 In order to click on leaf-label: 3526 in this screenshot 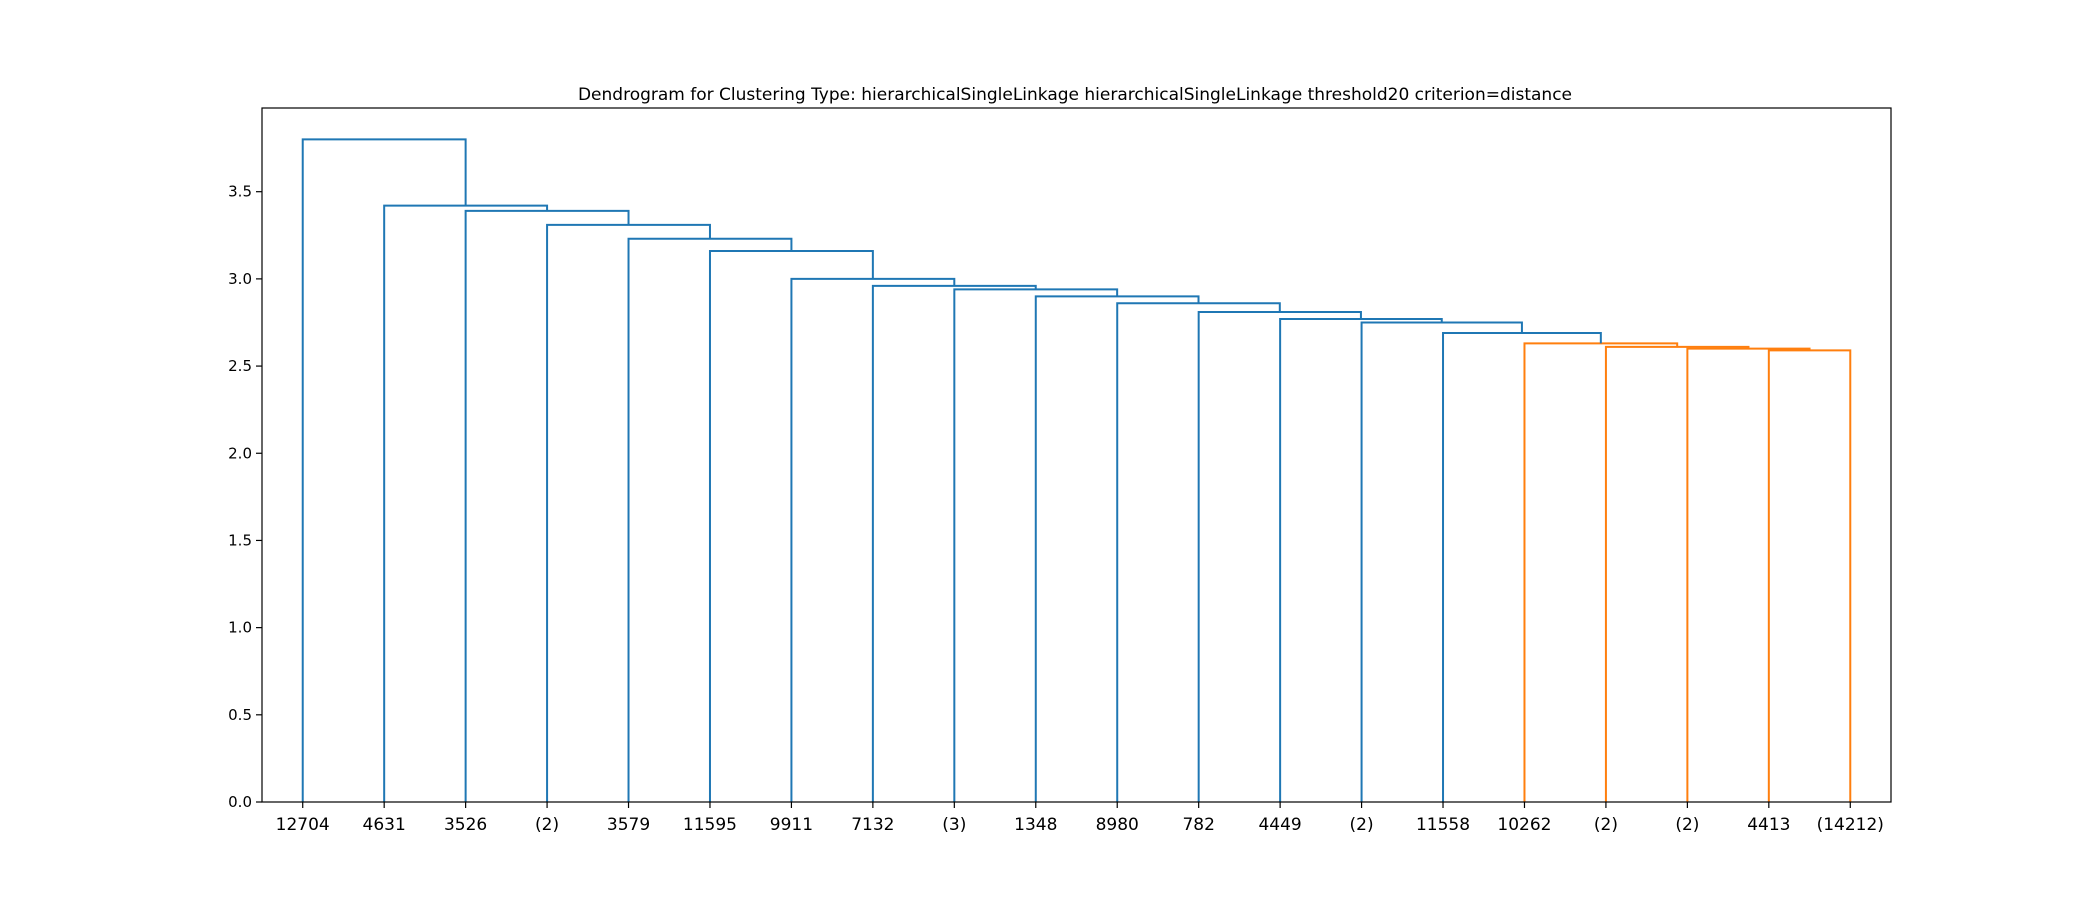, I will do `click(465, 825)`.